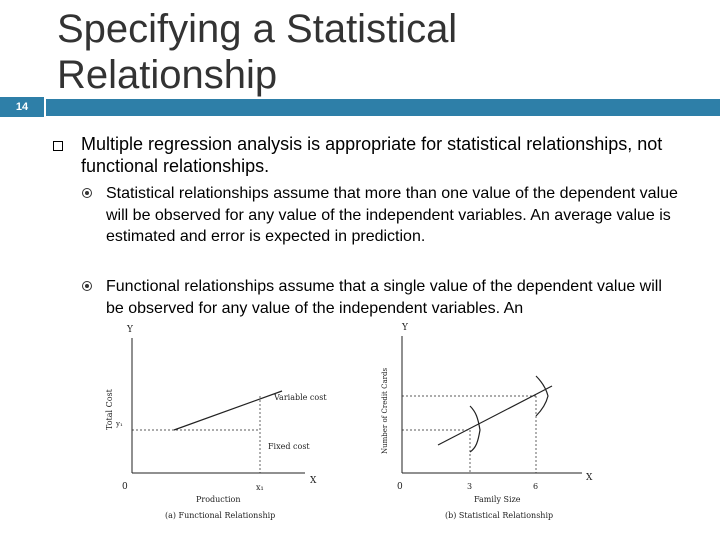 The width and height of the screenshot is (720, 540). Describe the element at coordinates (499, 515) in the screenshot. I see `panel-b-caption: (b) Statistical Relationship` at that location.